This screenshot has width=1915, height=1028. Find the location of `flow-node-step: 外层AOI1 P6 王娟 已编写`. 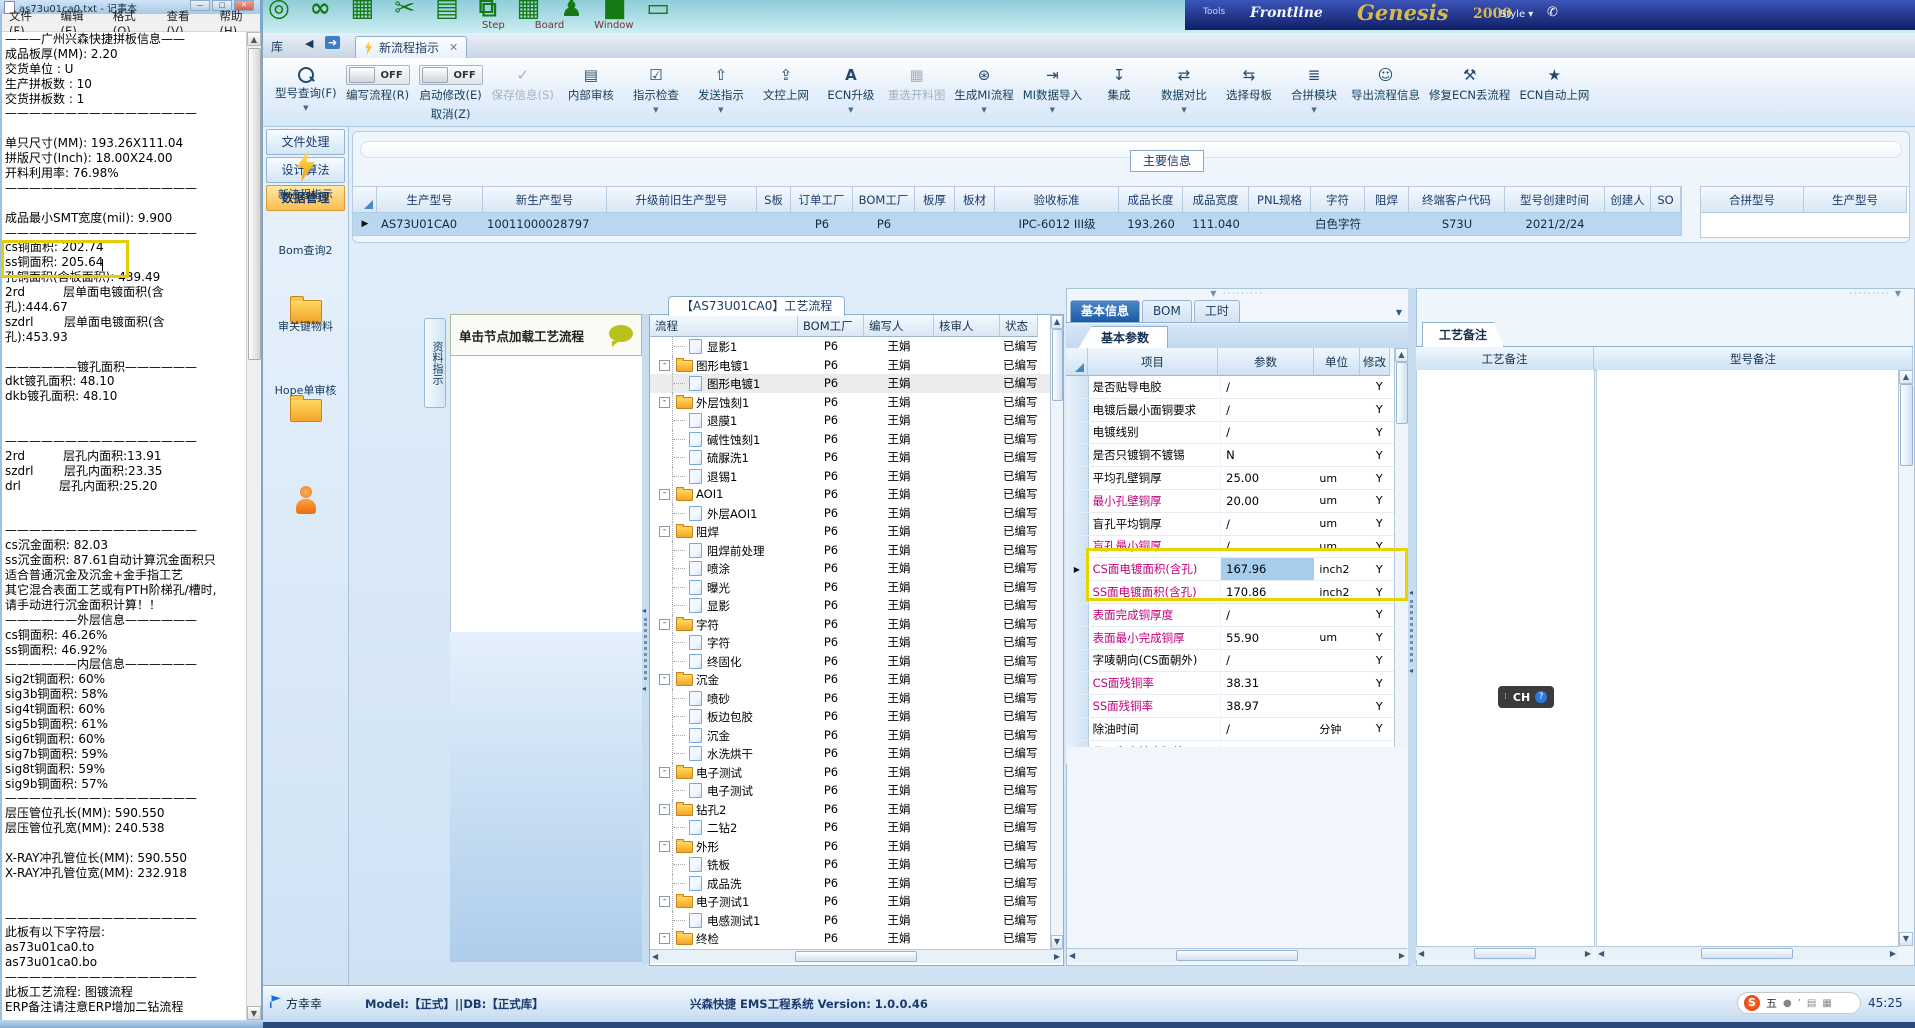

flow-node-step: 外层AOI1 P6 王娟 已编写 is located at coordinates (850, 512).